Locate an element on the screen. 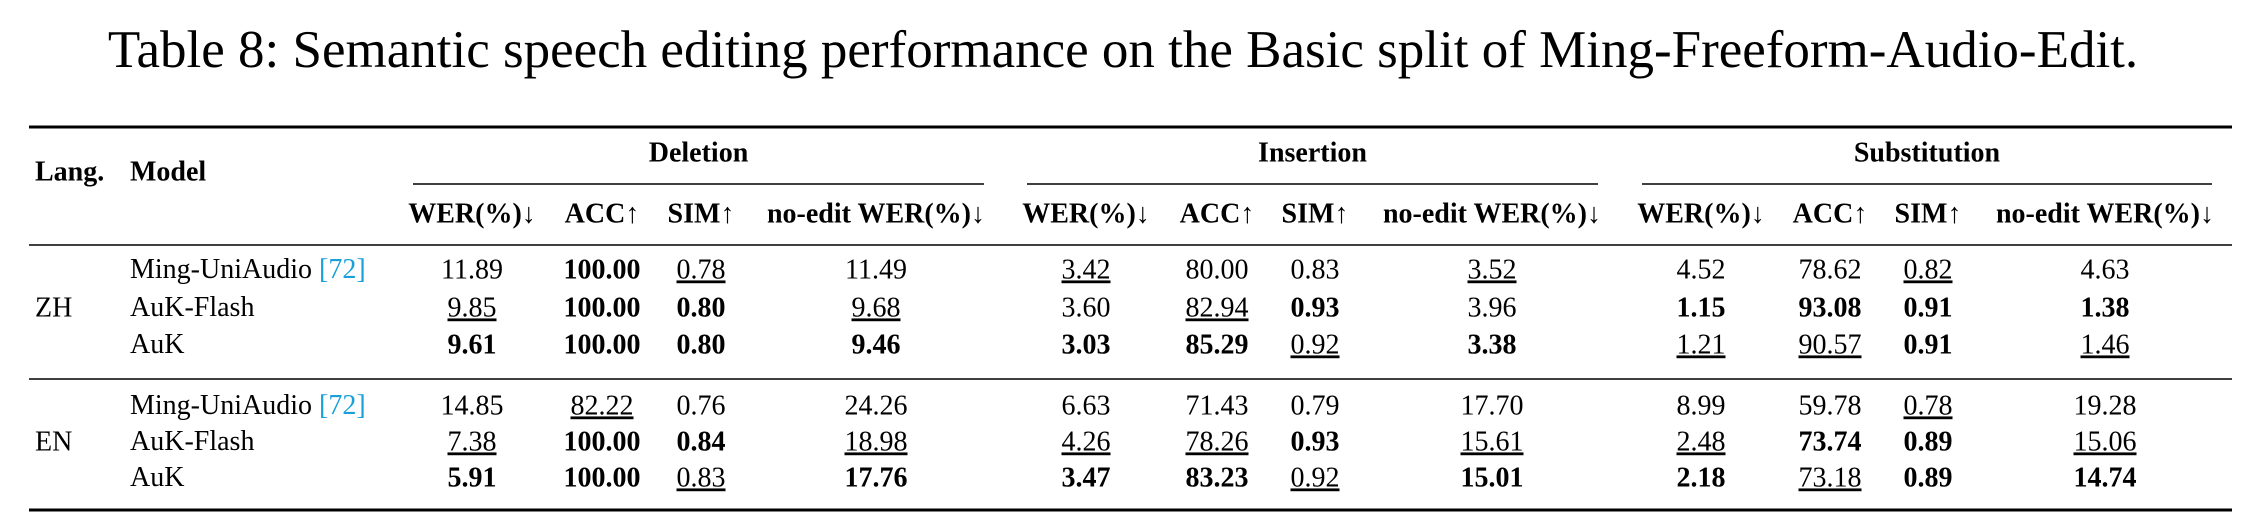 Image resolution: width=2247 pixels, height=530 pixels. cell: 93.08 is located at coordinates (1830, 307).